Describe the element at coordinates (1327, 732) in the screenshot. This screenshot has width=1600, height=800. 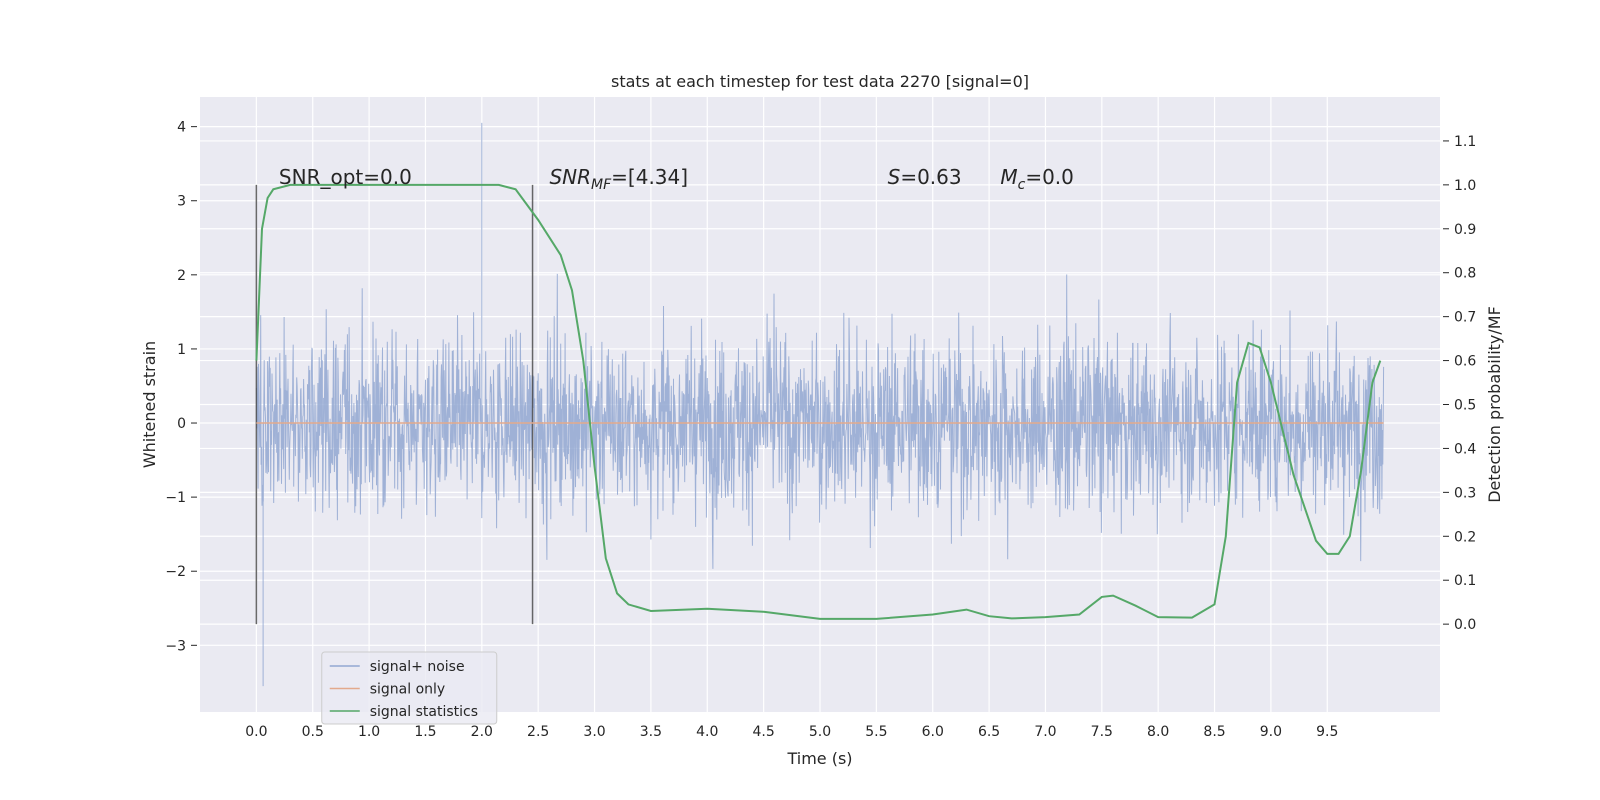
I see `x-tick-label: 9.5` at that location.